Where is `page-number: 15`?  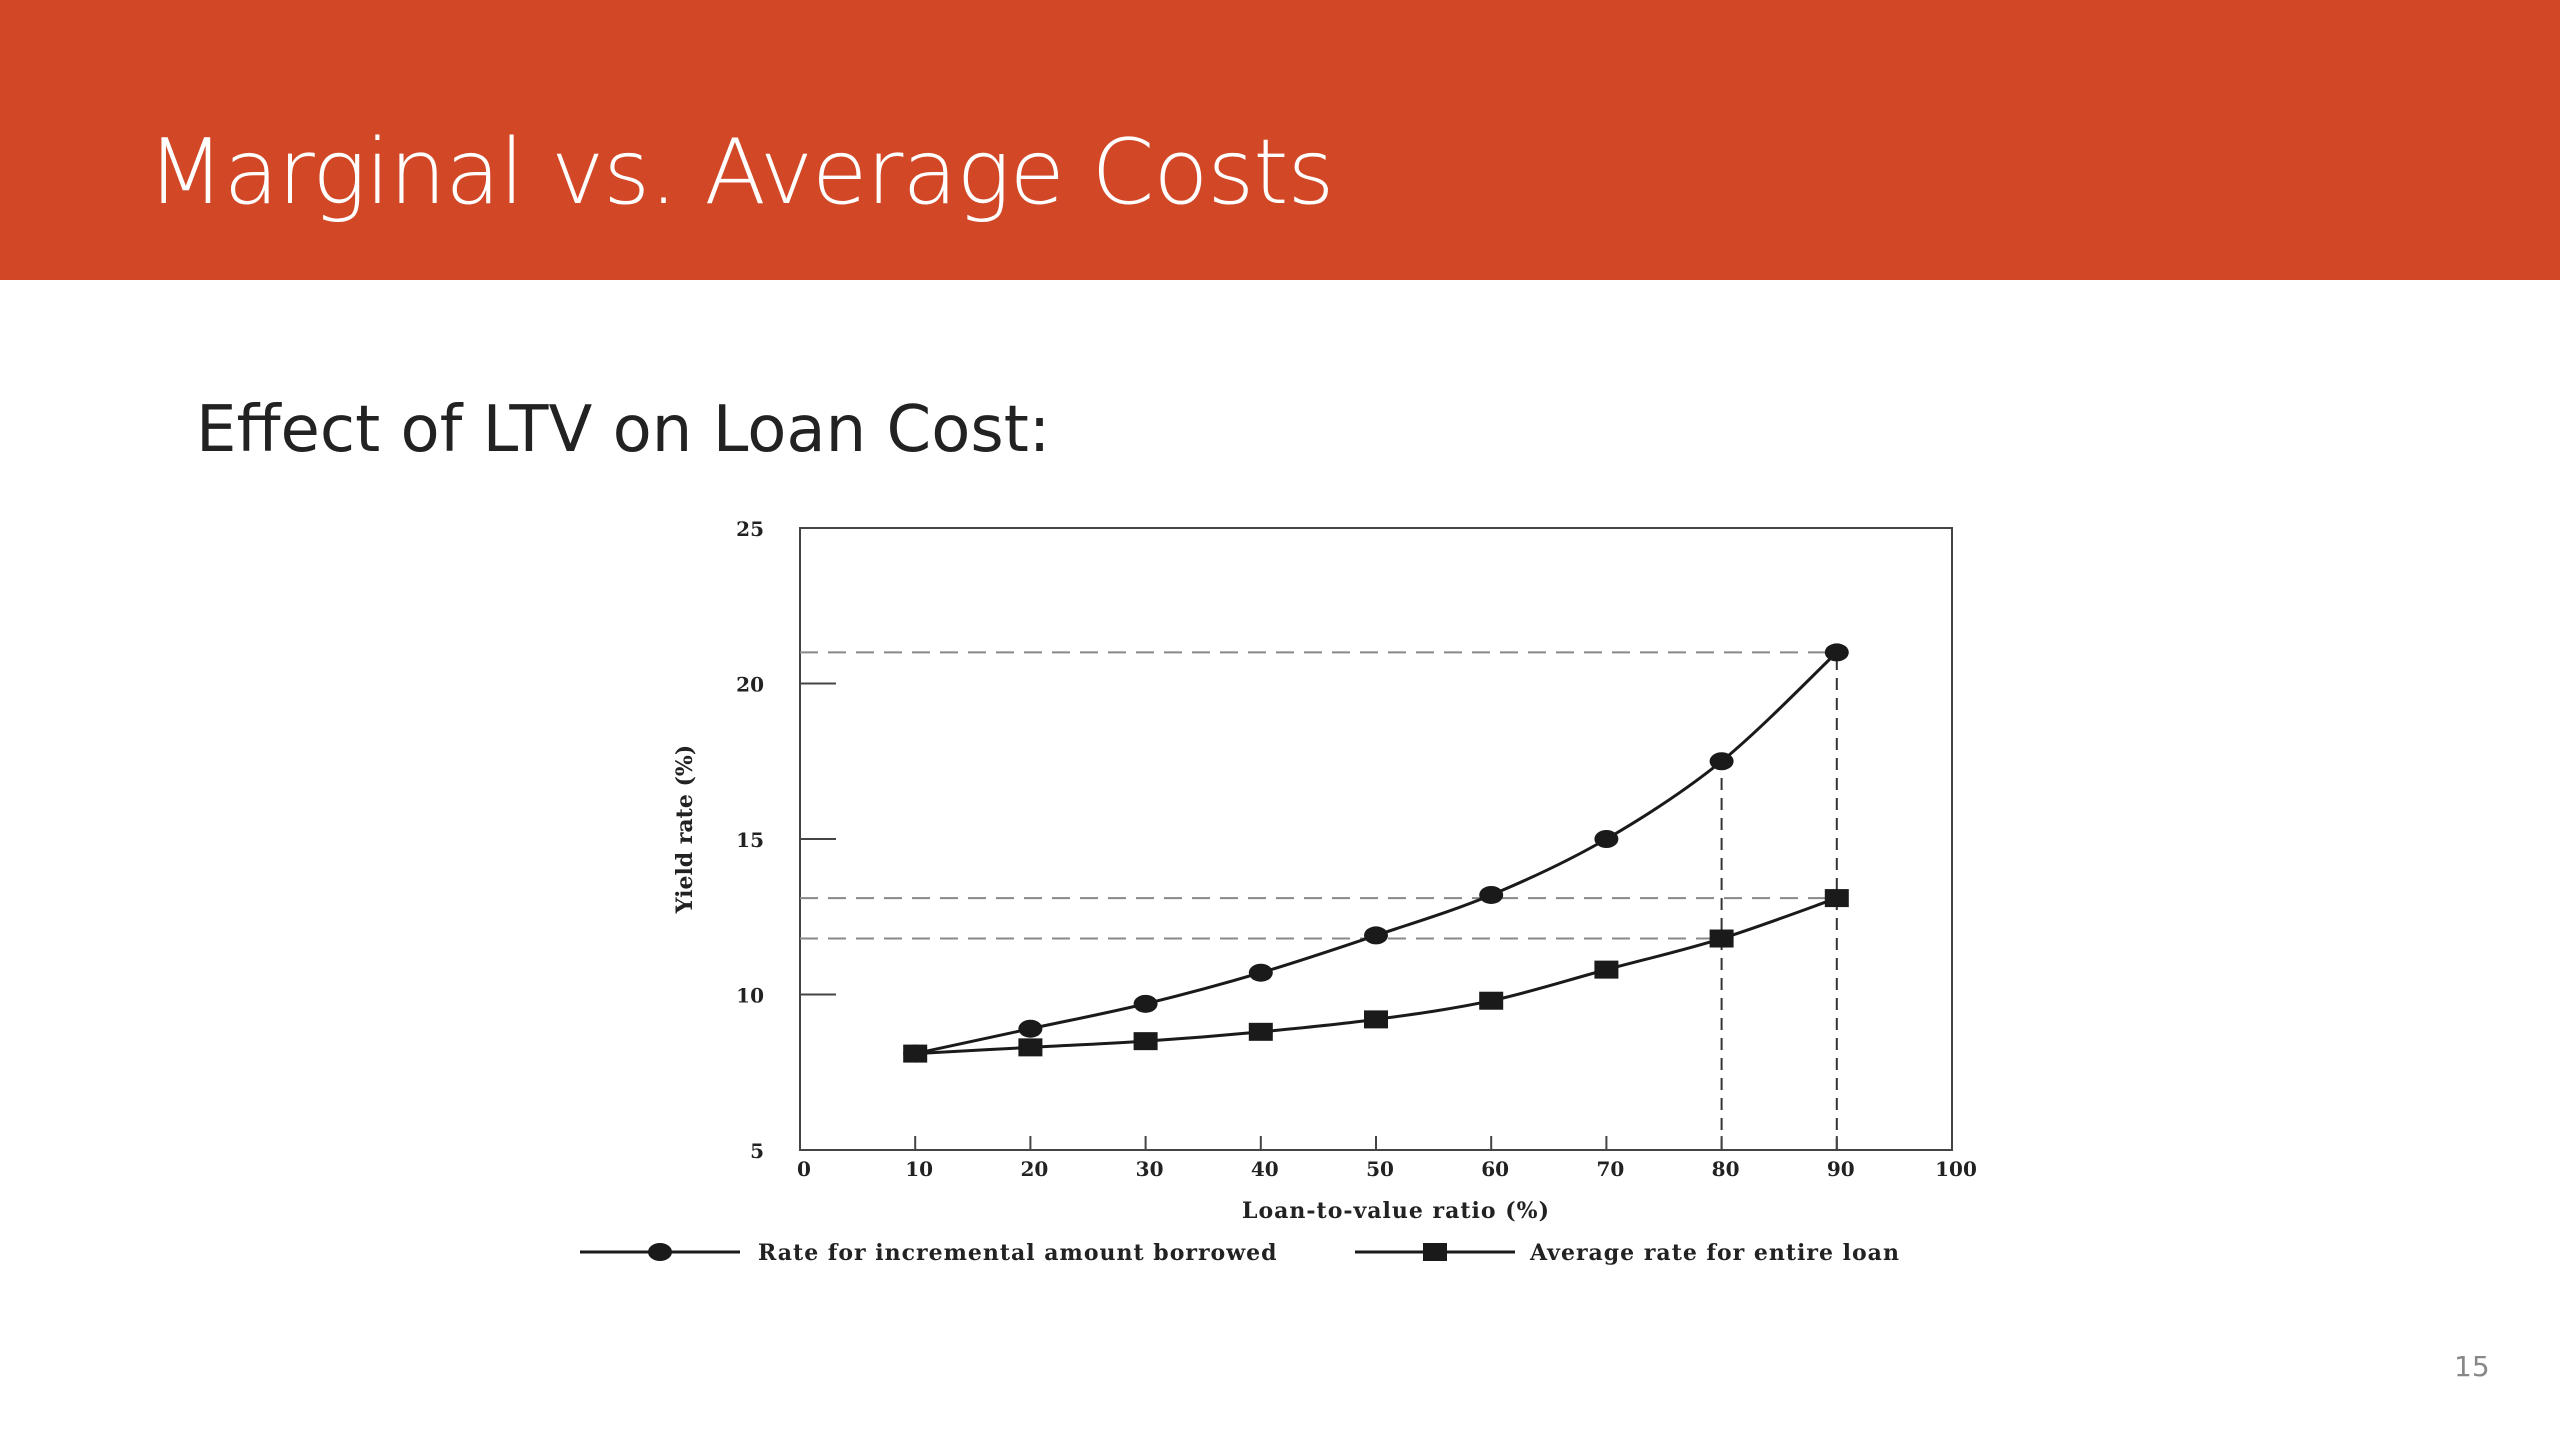
page-number: 15 is located at coordinates (2472, 1366).